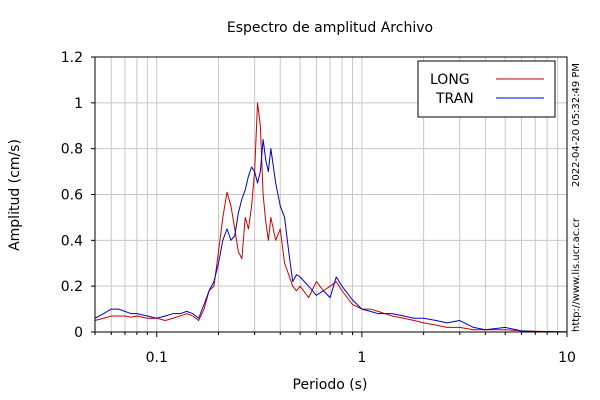 The image size is (600, 400). I want to click on legend-label-tran: TRAN, so click(454, 99).